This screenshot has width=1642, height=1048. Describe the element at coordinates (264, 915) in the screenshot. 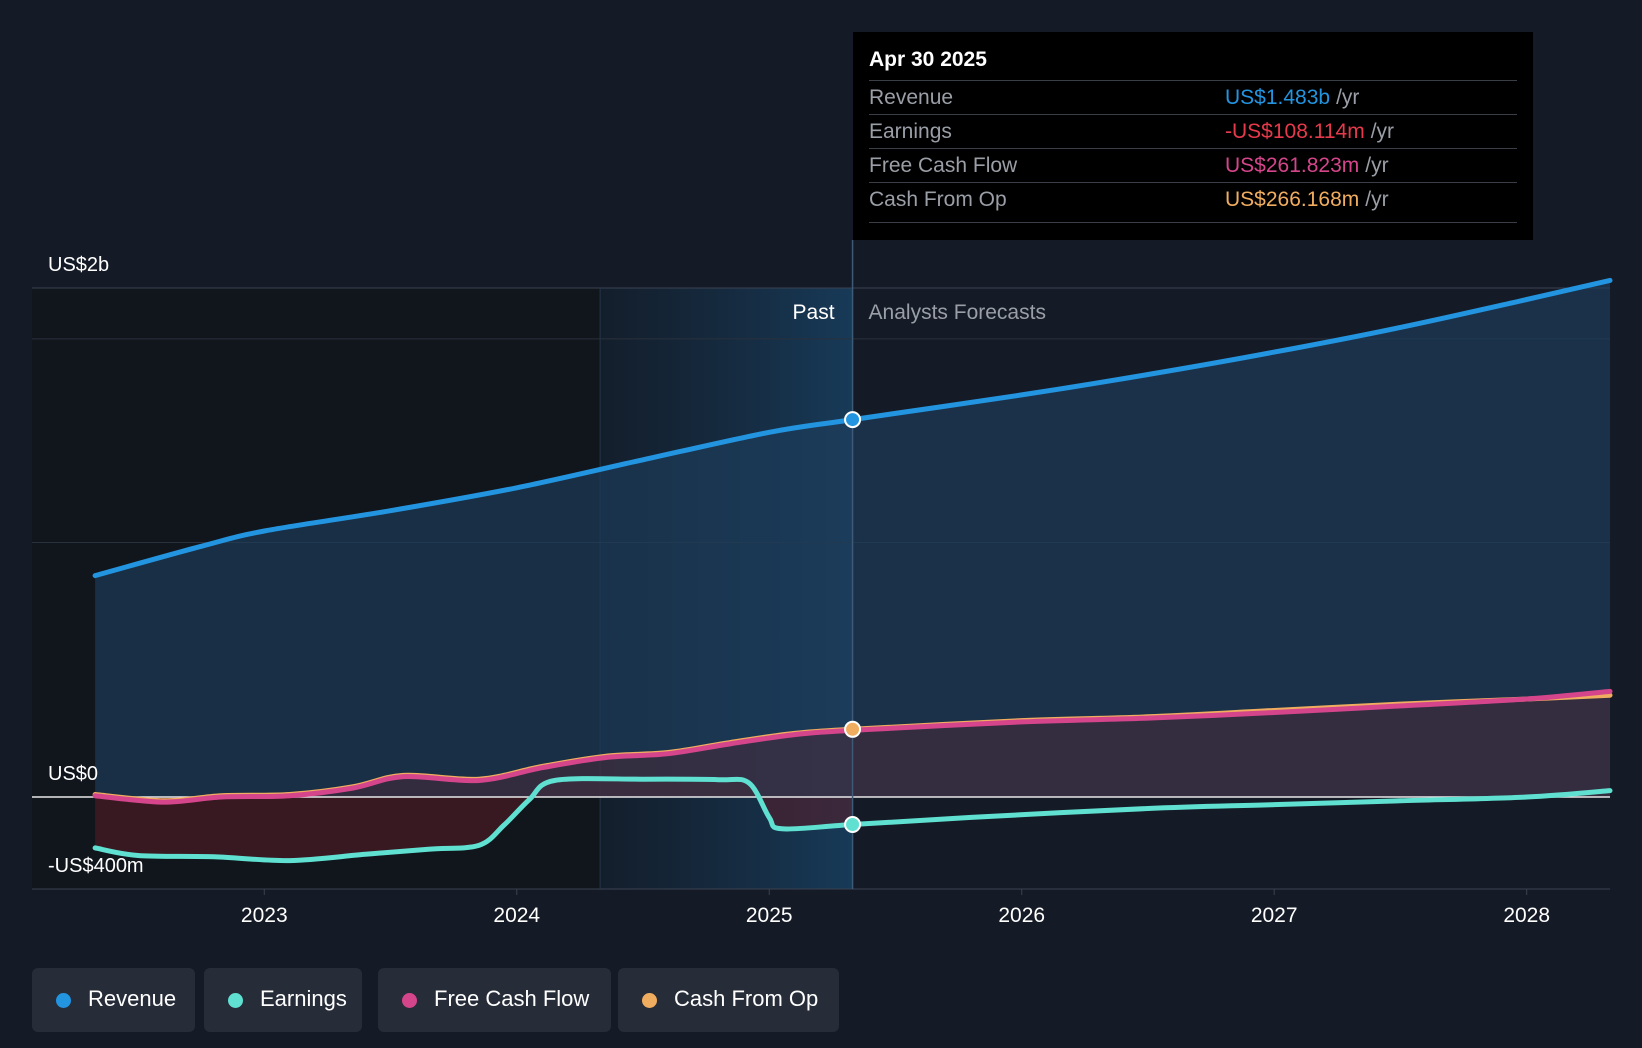

I see `x-tick-label: 2023` at that location.